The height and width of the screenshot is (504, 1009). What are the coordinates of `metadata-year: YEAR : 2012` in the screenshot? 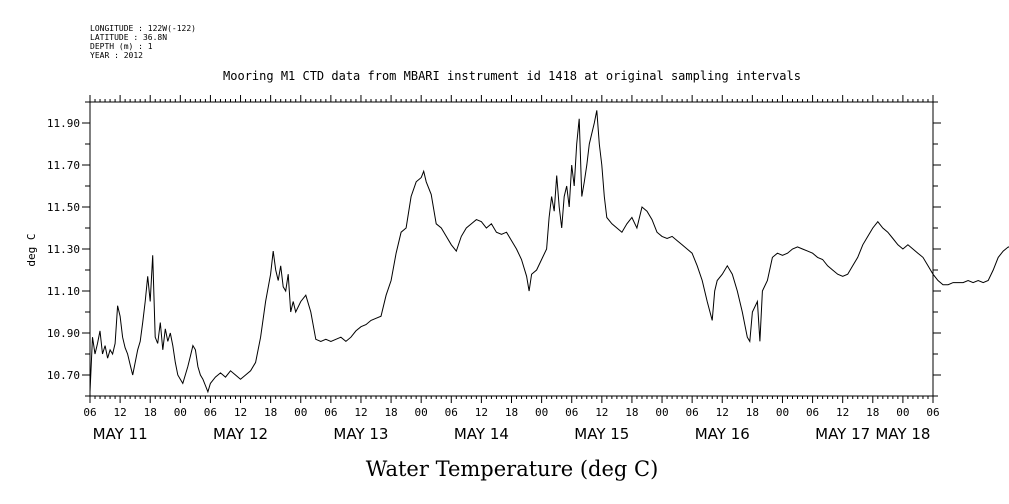 It's located at (116, 55).